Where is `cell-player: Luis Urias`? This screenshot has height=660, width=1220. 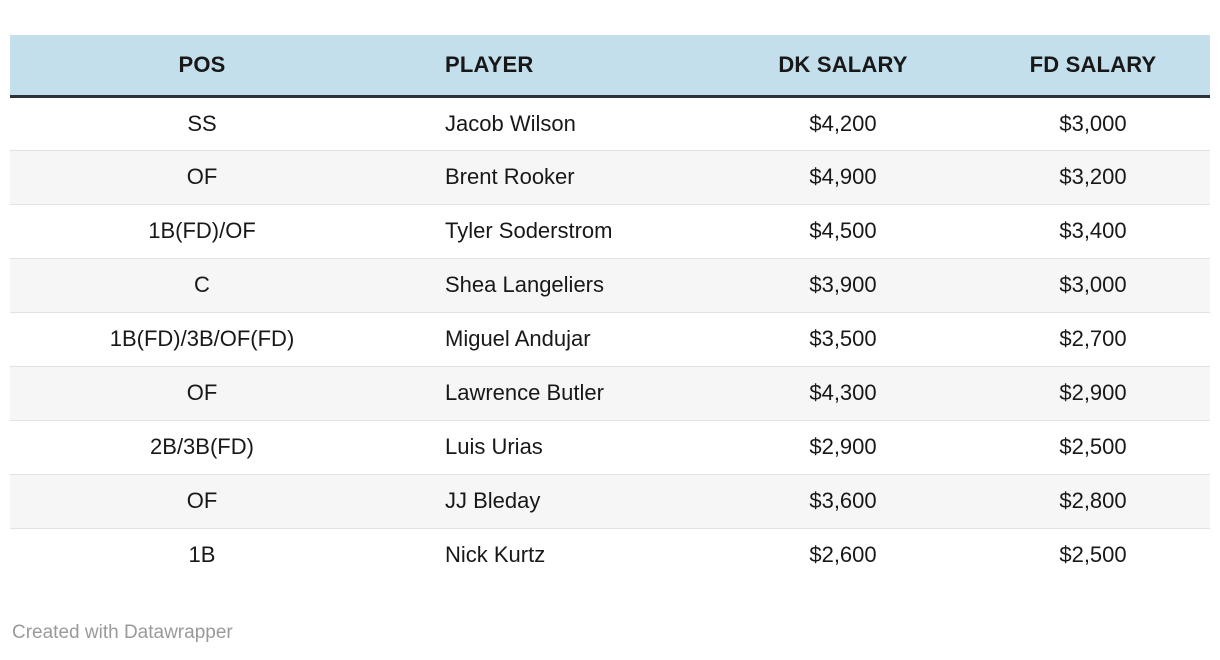
cell-player: Luis Urias is located at coordinates (552, 446).